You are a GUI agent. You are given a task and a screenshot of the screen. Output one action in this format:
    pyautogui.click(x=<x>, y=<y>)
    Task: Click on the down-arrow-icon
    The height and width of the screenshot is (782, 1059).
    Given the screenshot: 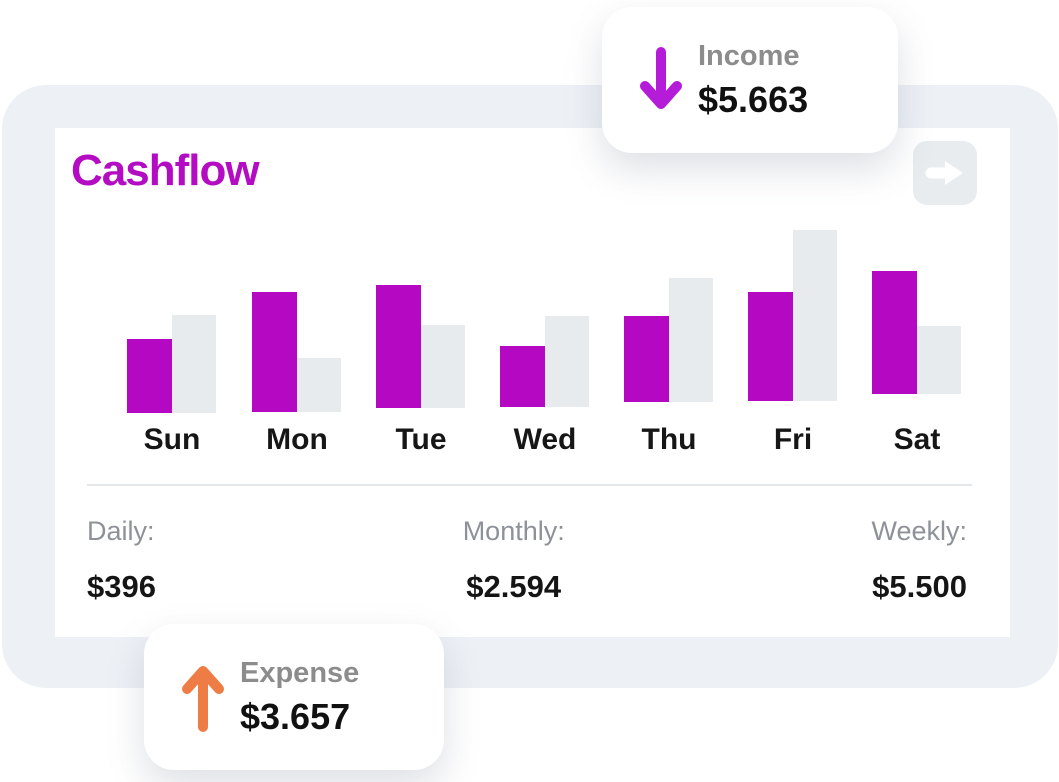 What is the action you would take?
    pyautogui.click(x=661, y=80)
    